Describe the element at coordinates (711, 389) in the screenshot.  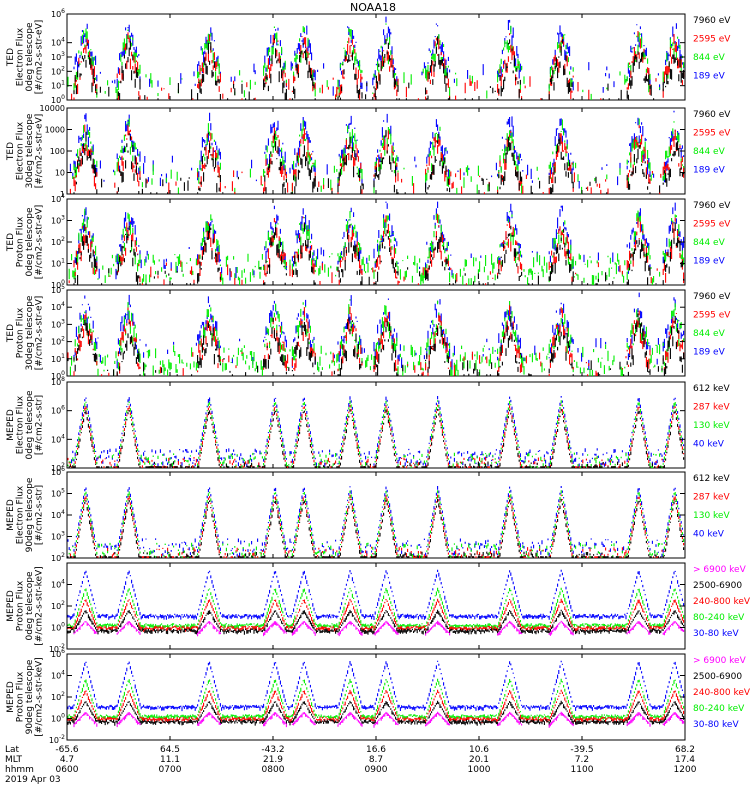
I see `legend-entry: 612 keV` at that location.